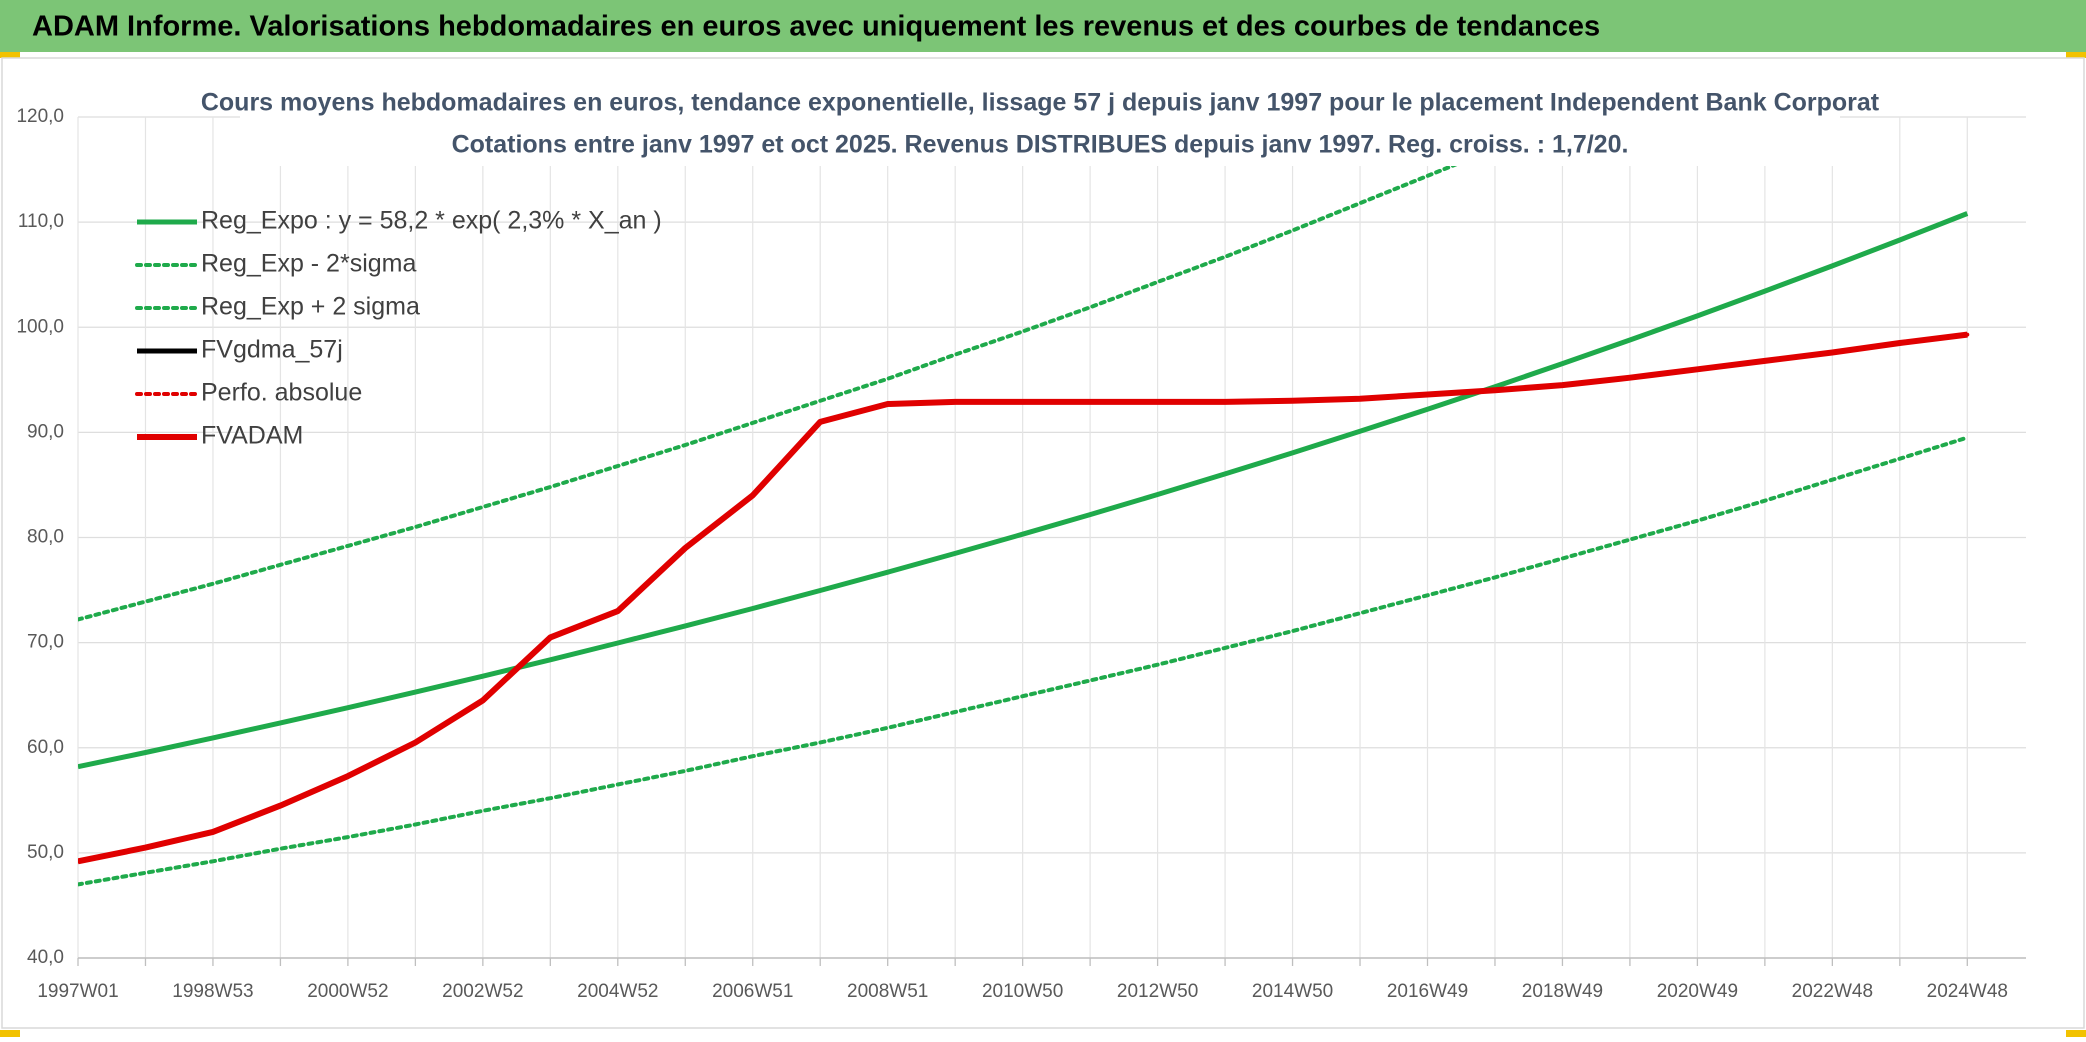  I want to click on x-tick-label: 2016W49, so click(1427, 991).